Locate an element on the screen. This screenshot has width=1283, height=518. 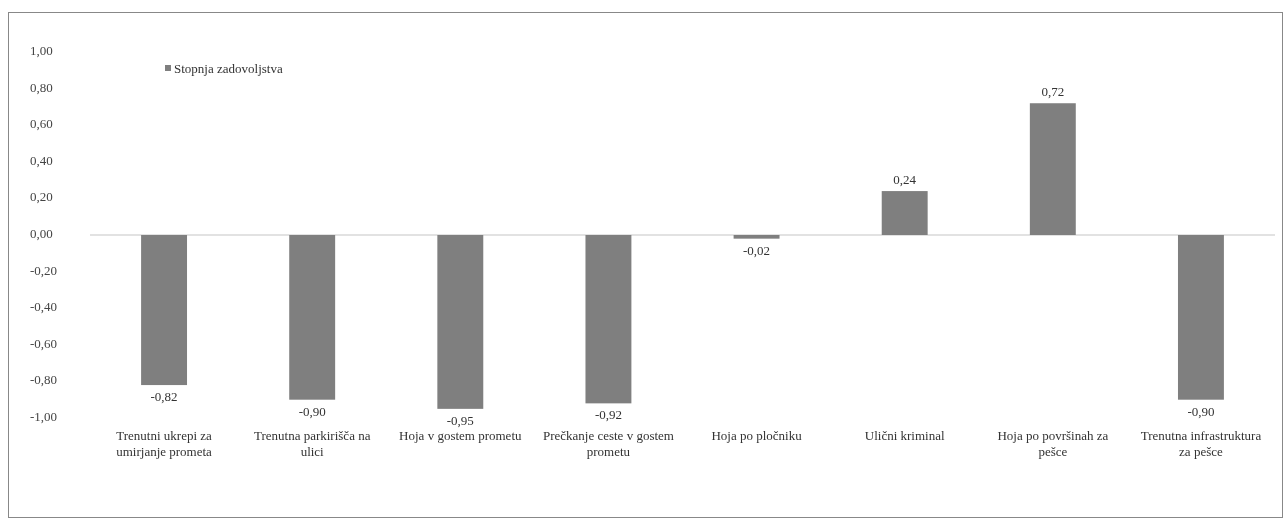
data-label: -0,02 is located at coordinates (757, 250).